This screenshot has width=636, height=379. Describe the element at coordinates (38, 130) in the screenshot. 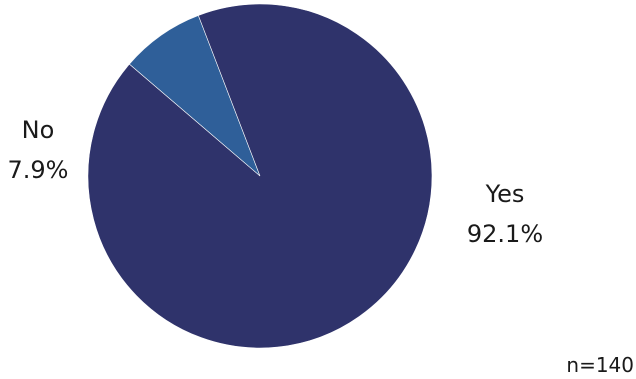

I see `slice-label-no: No` at that location.